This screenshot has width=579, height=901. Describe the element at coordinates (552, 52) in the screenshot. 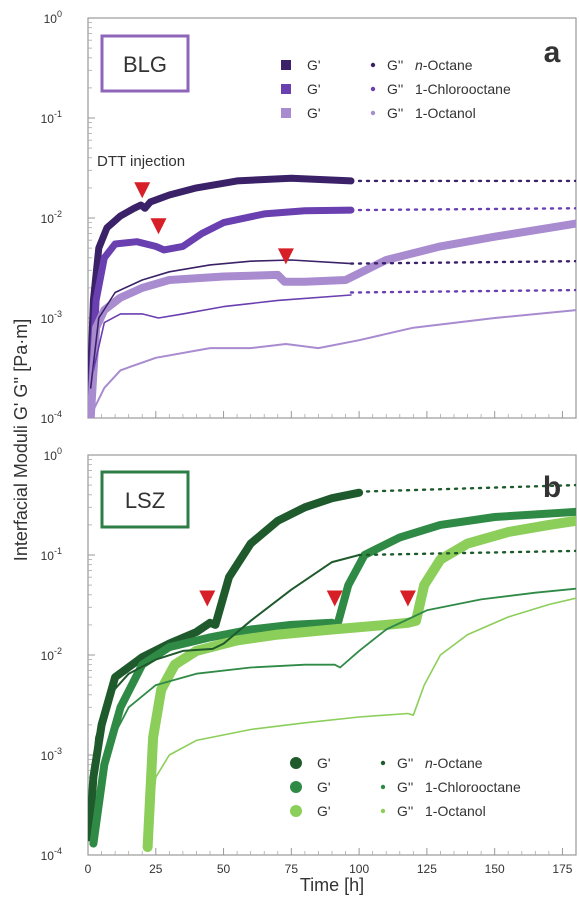

I see `panel-a-letter: a` at that location.